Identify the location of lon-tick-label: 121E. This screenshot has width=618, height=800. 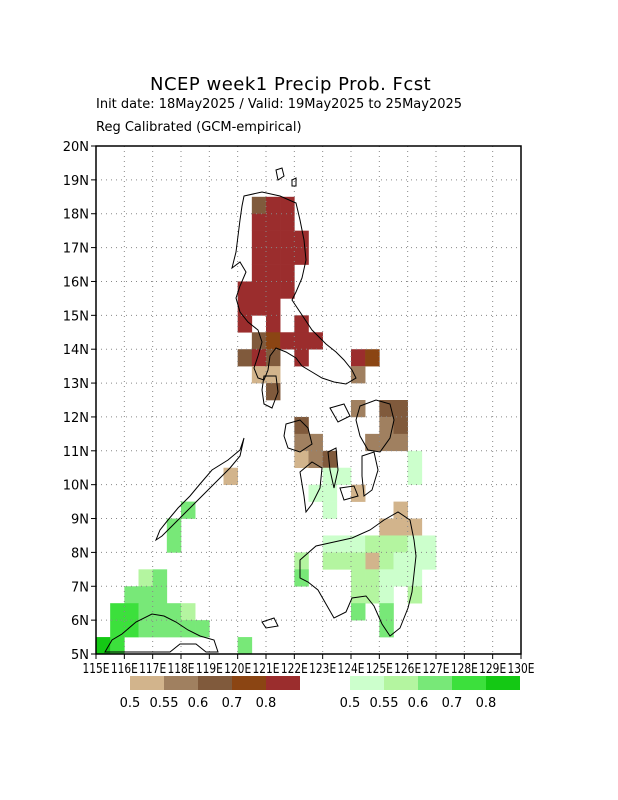
(266, 669).